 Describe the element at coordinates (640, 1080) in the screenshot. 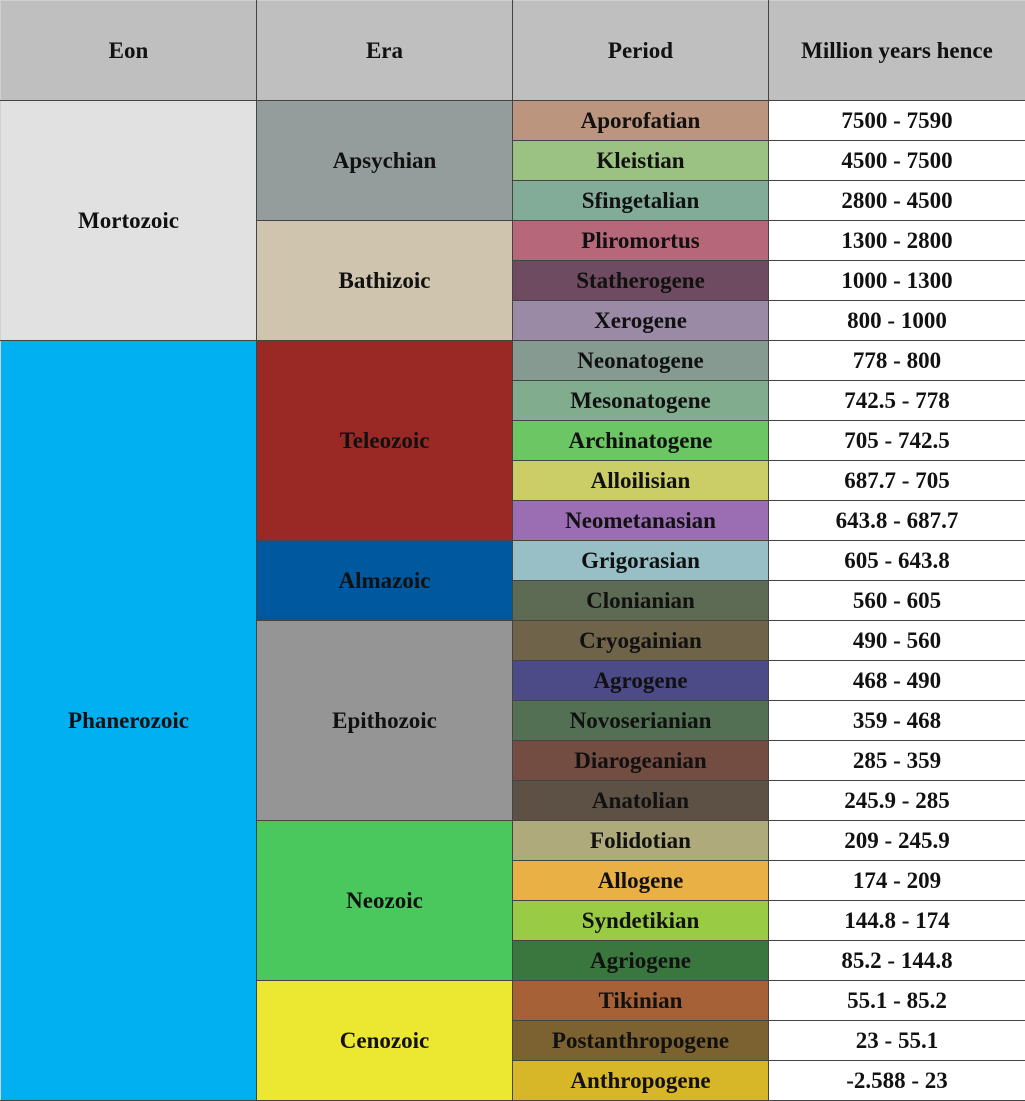

I see `period-cell: Anthropogene` at that location.